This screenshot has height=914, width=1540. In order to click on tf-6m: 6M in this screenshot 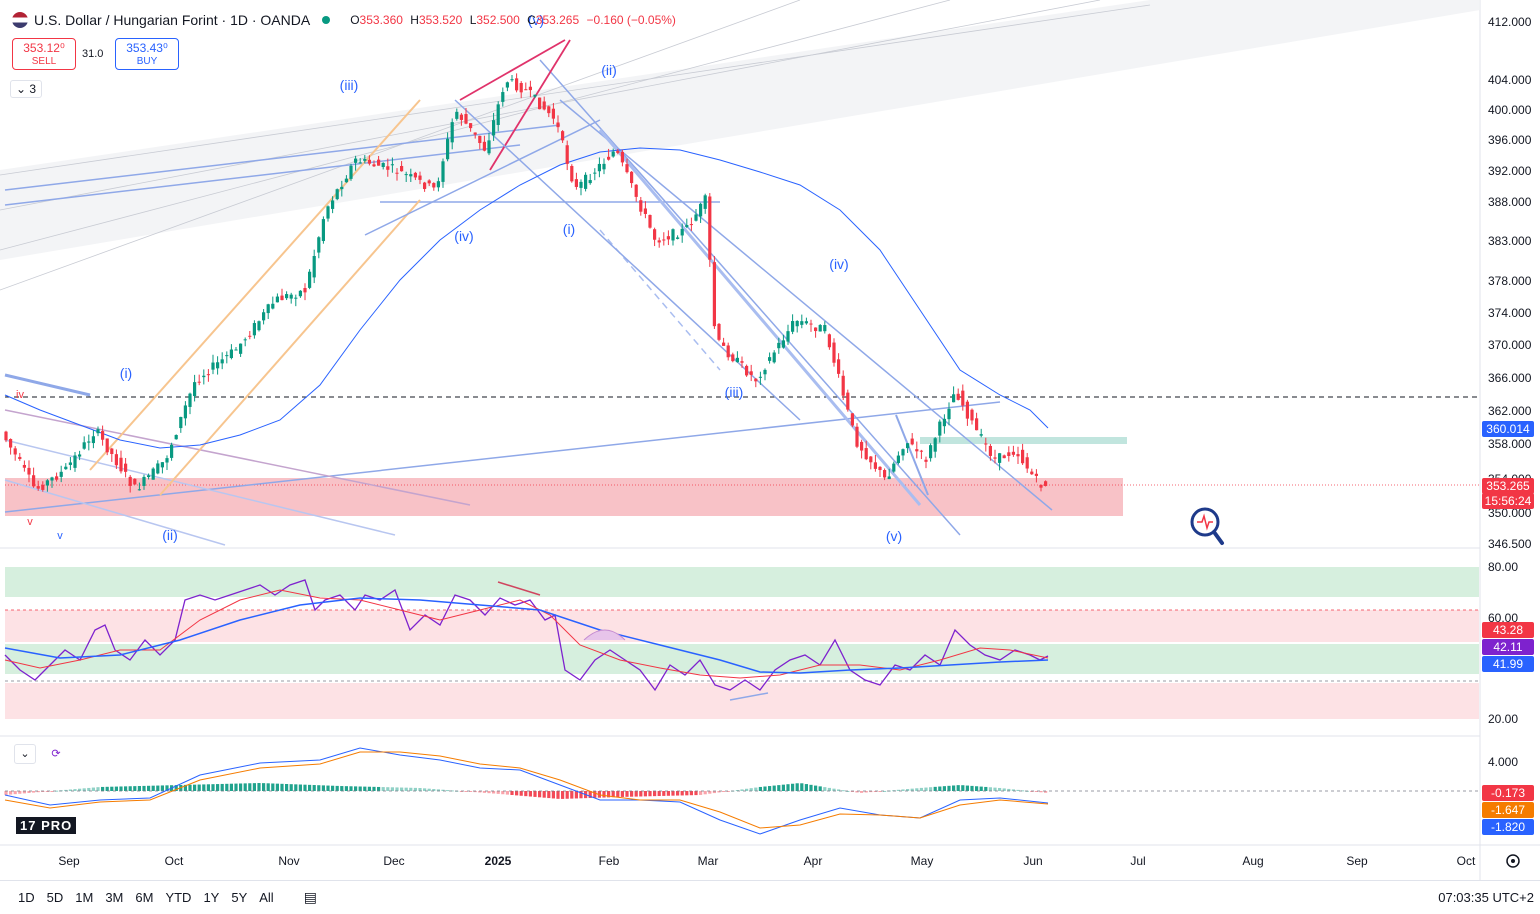, I will do `click(144, 897)`.